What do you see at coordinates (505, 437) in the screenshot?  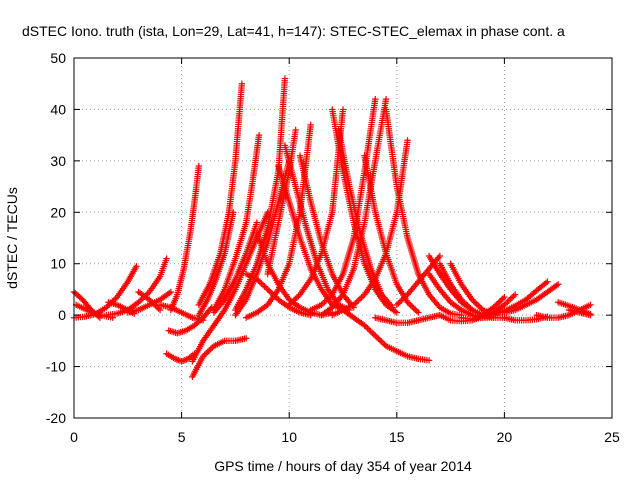 I see `x-tick-label: 20` at bounding box center [505, 437].